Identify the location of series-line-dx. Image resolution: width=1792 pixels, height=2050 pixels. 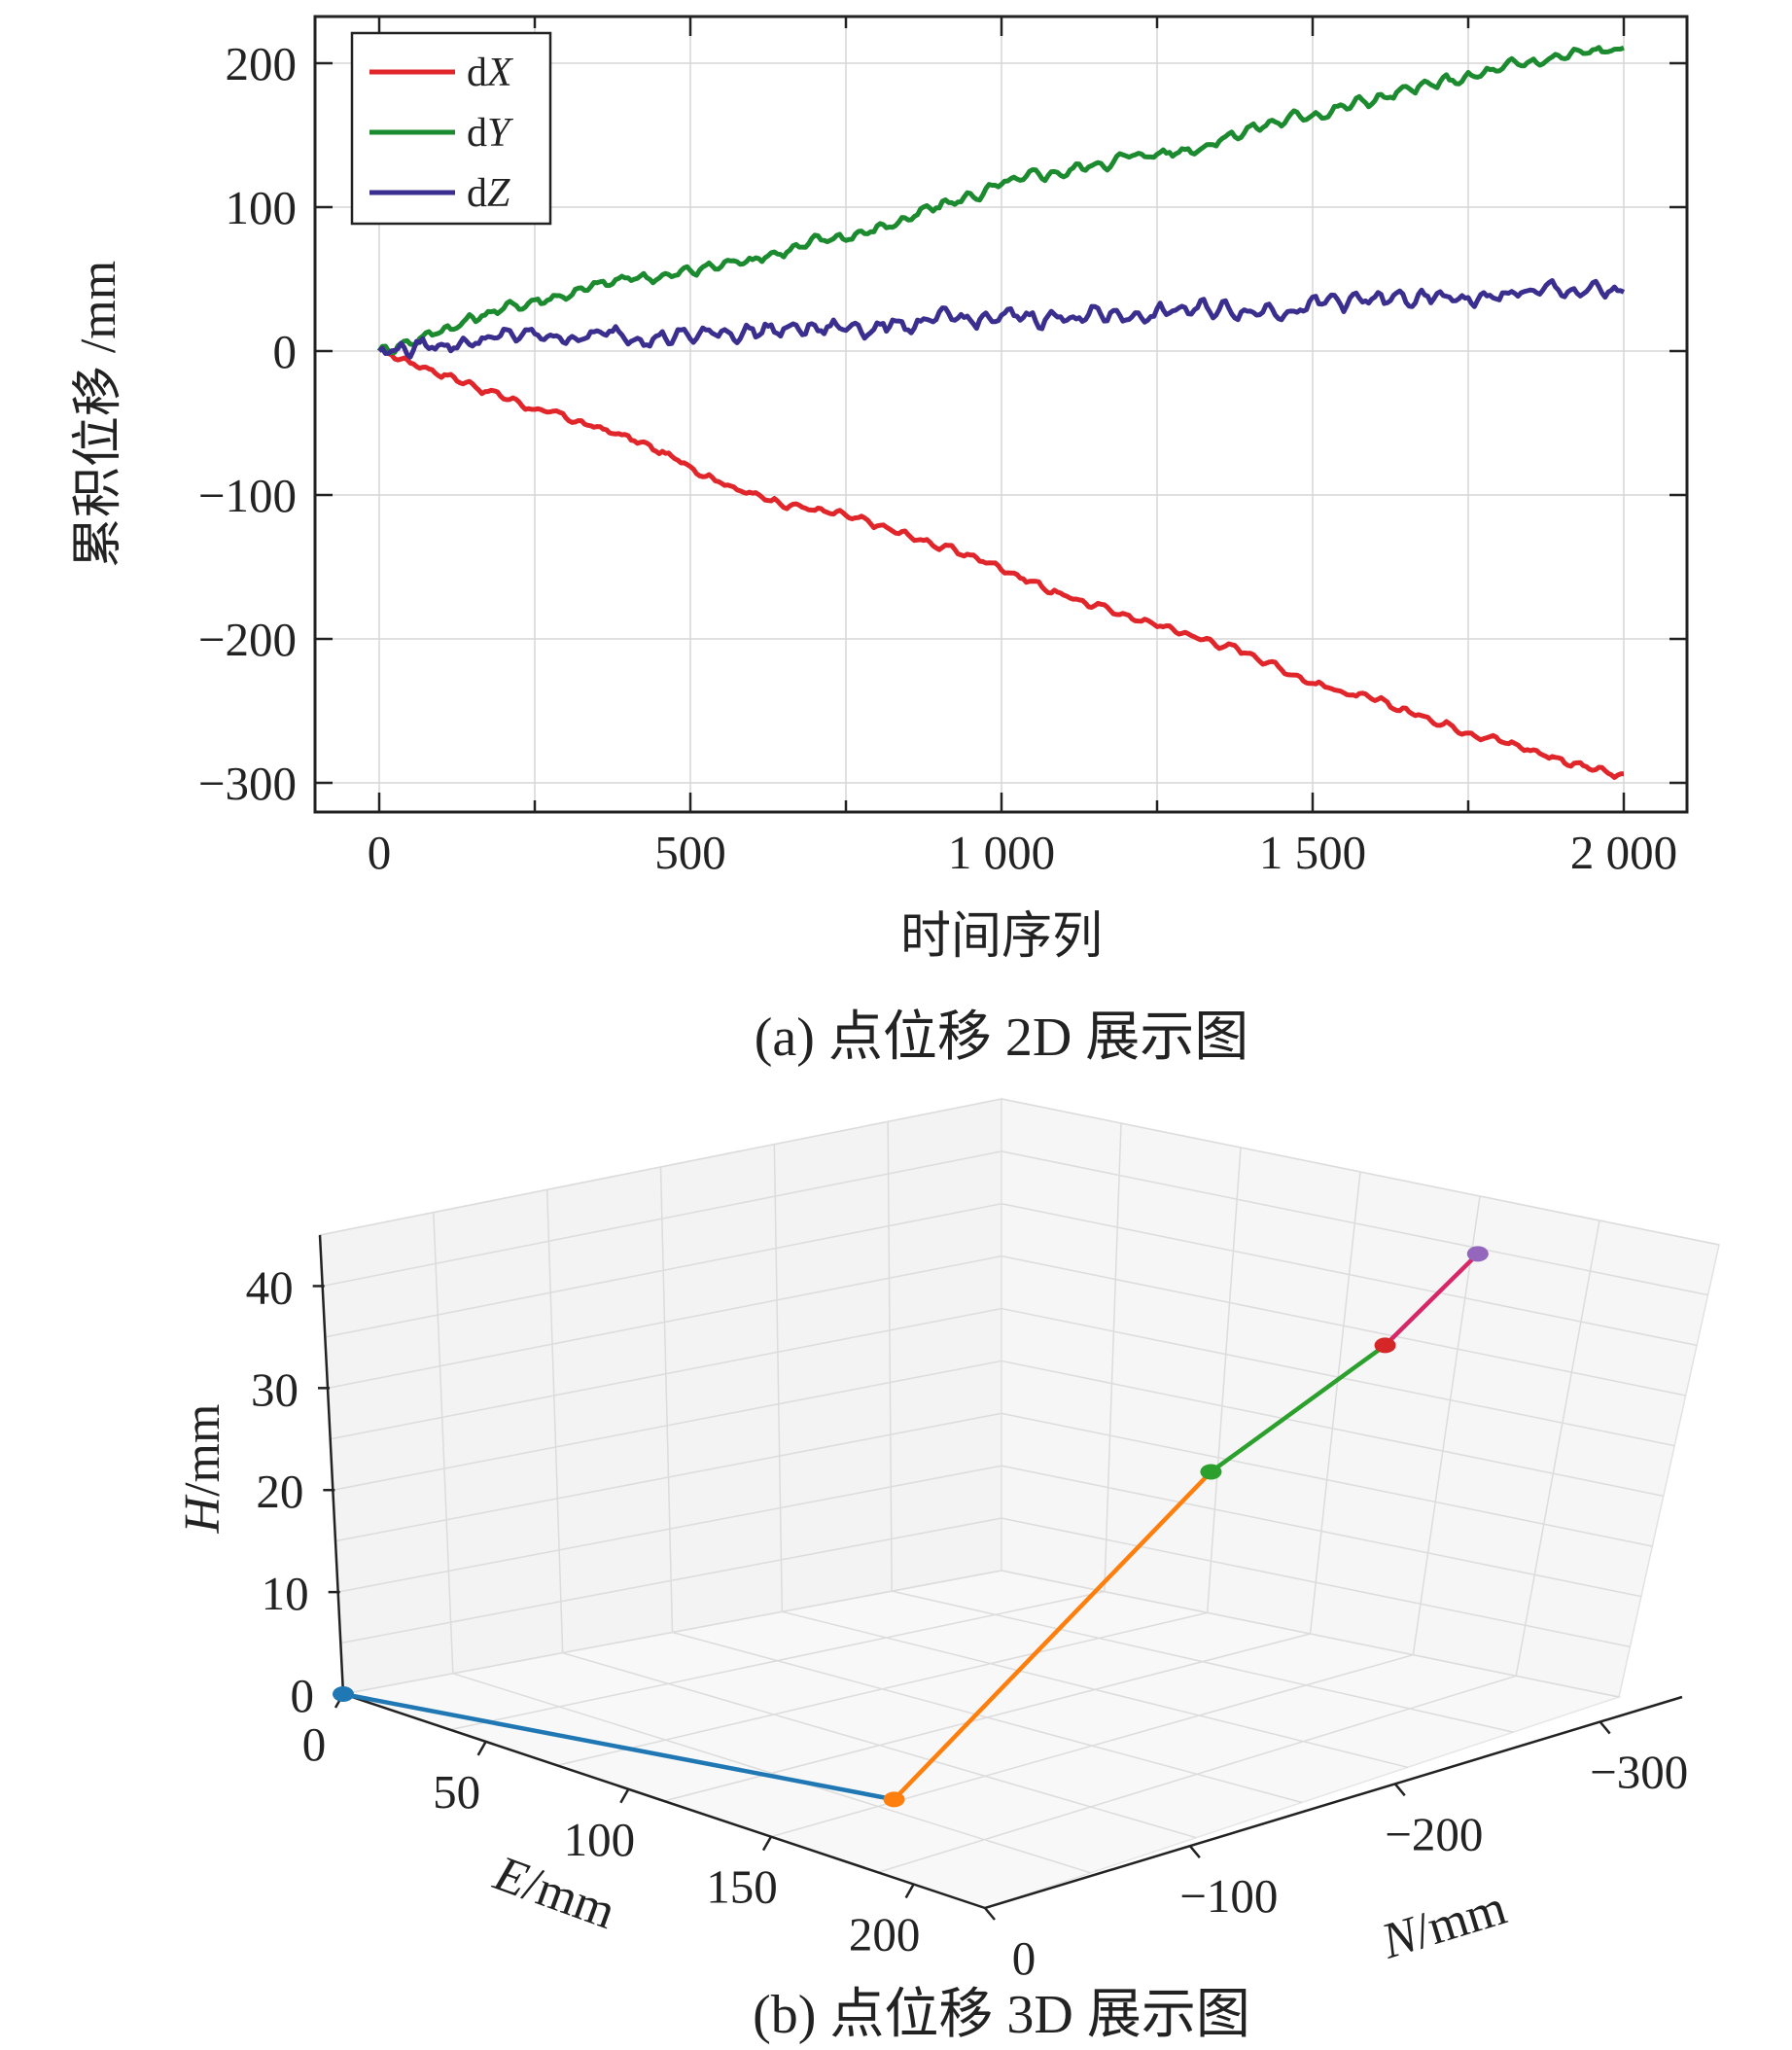
(1001, 562).